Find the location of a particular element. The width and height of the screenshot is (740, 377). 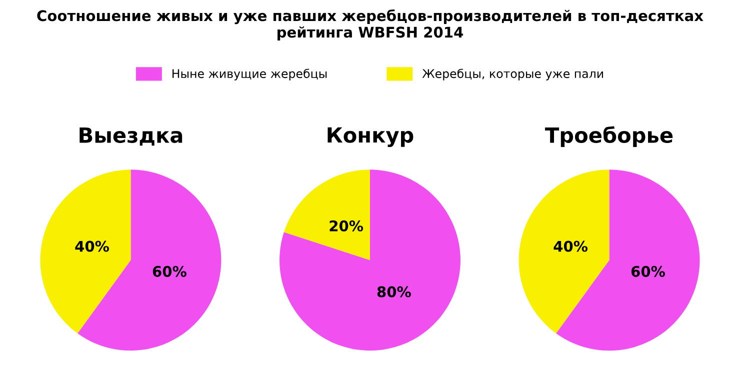

chart-title: Конкур is located at coordinates (371, 137).